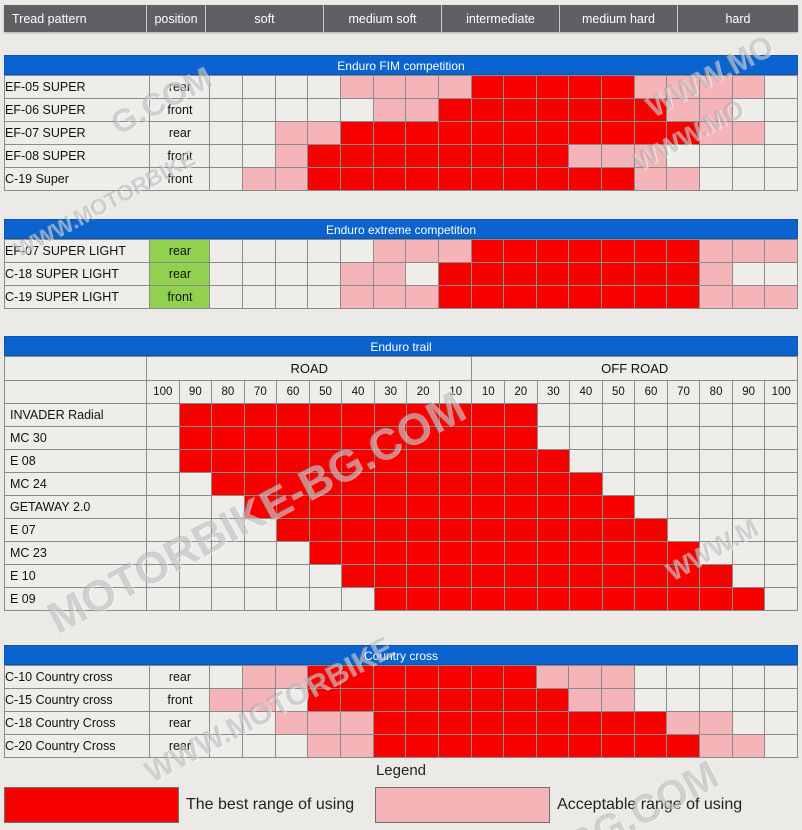  Describe the element at coordinates (521, 392) in the screenshot. I see `trail-column-number: 20` at that location.